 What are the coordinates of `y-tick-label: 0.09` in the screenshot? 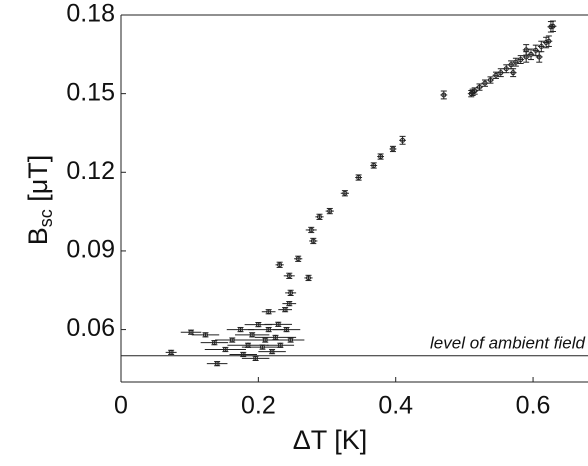 It's located at (90, 250).